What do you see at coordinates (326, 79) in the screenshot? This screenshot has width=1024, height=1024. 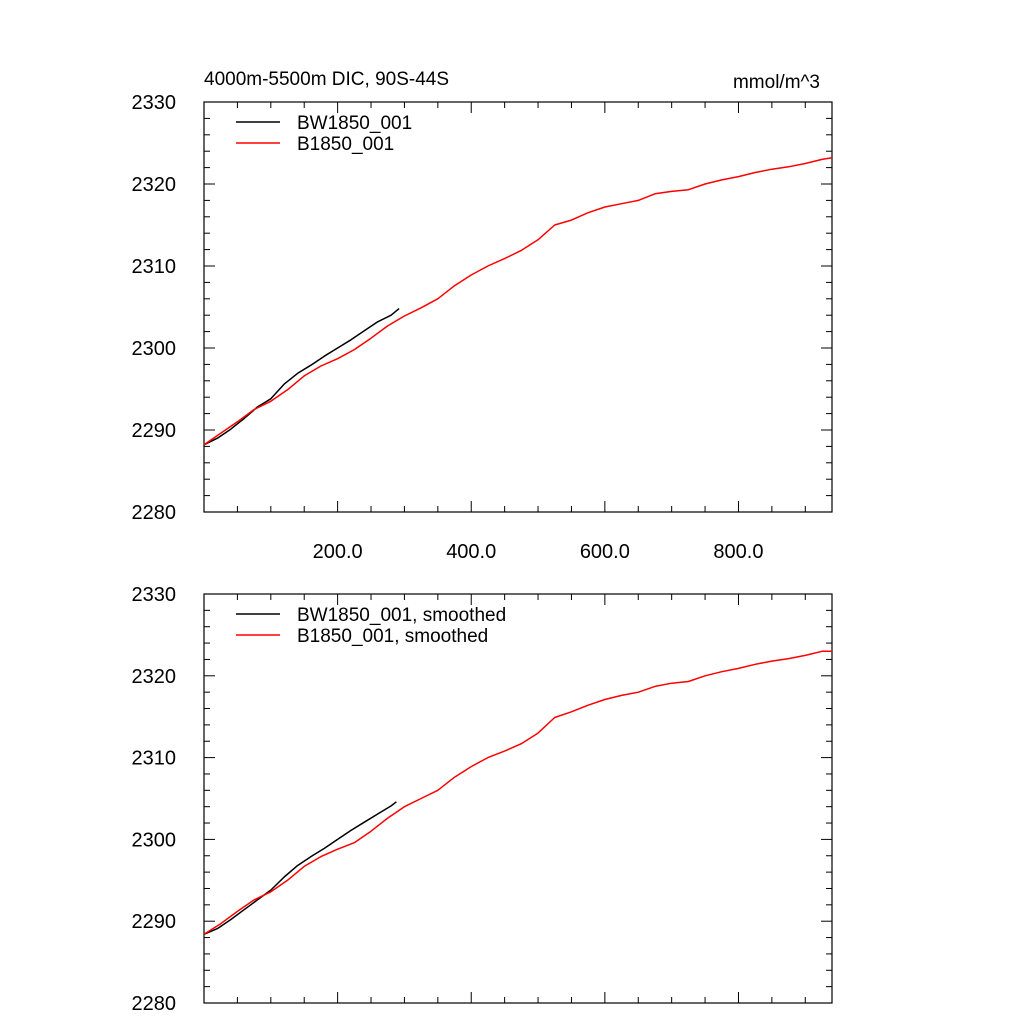 I see `chart-title: 4000m-5500m DIC, 90S-44S` at bounding box center [326, 79].